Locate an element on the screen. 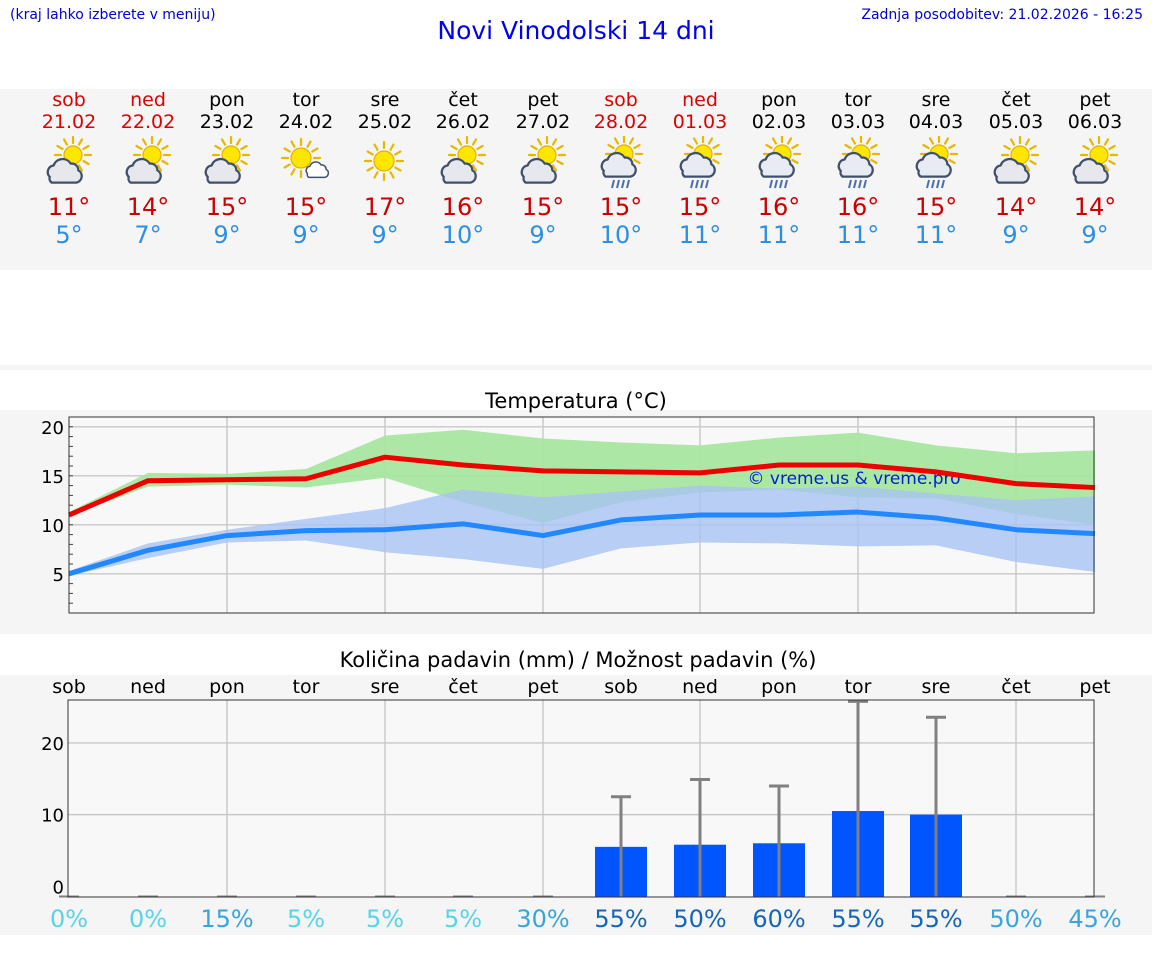 The width and height of the screenshot is (1152, 975). watermark: © vreme.us & vreme.pro is located at coordinates (853, 479).